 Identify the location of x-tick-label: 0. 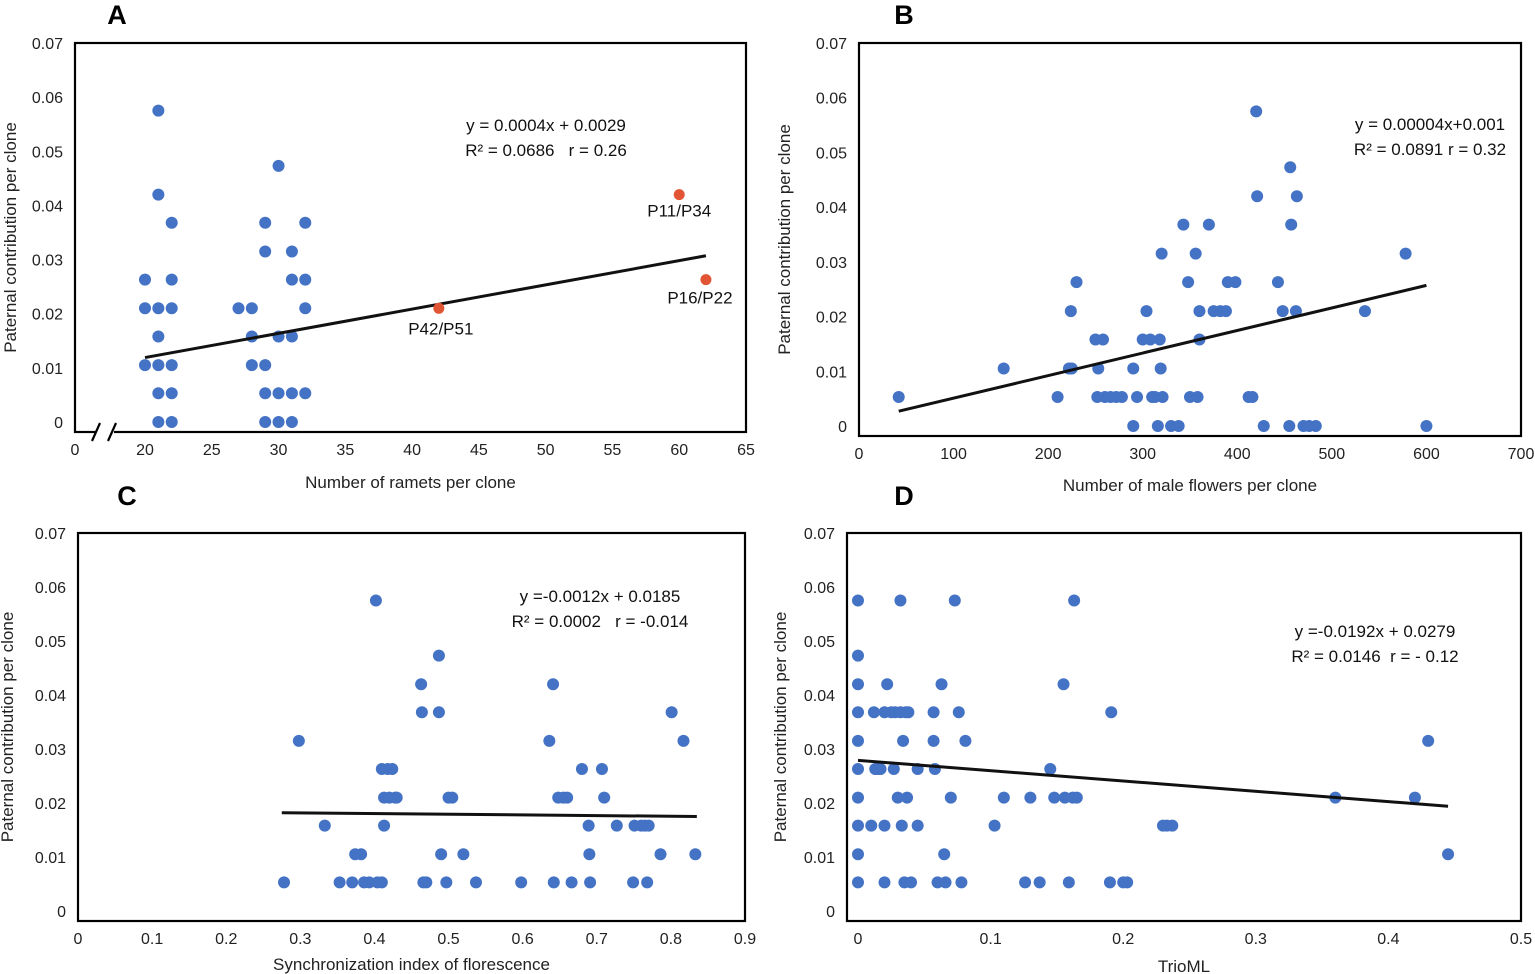
(858, 939).